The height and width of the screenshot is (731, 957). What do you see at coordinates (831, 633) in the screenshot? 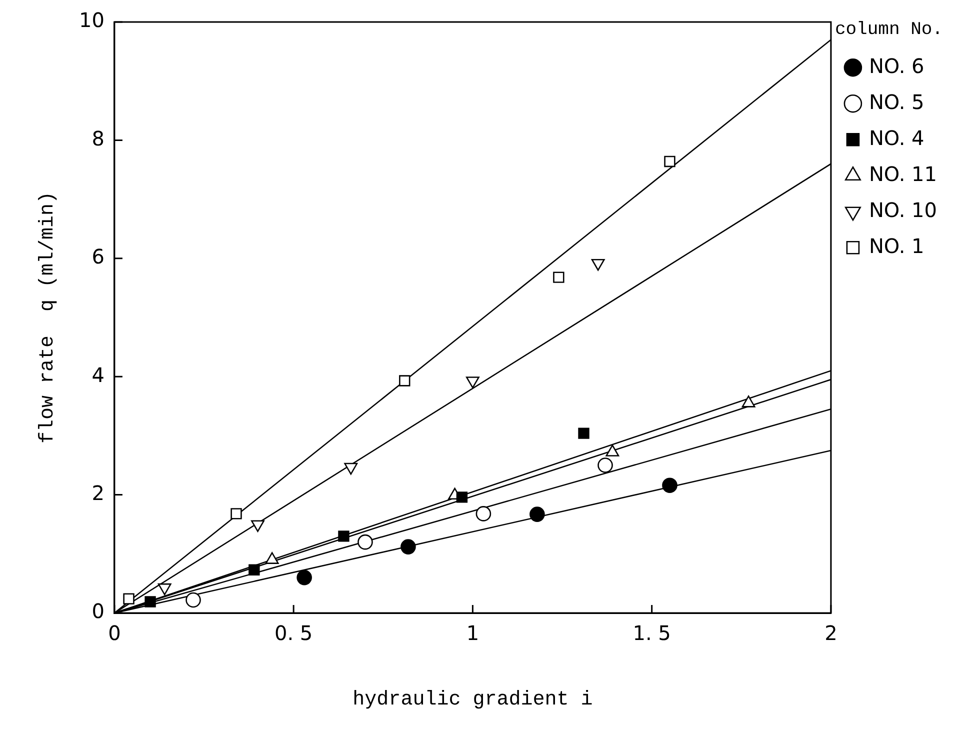
I see `x-tick-label: 2` at bounding box center [831, 633].